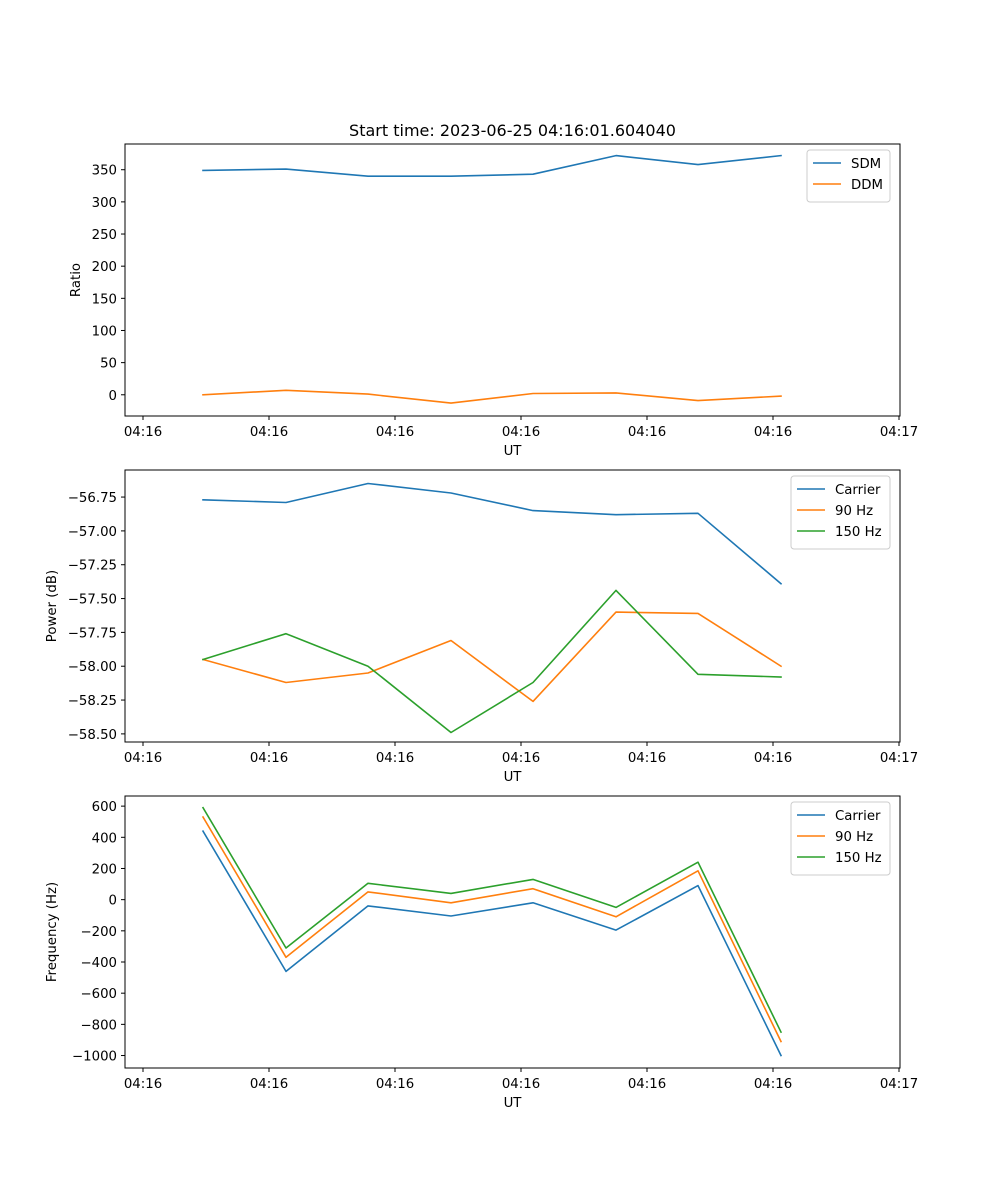 Image resolution: width=1000 pixels, height=1200 pixels. What do you see at coordinates (104, 331) in the screenshot?
I see `y-tick-label: 100` at bounding box center [104, 331].